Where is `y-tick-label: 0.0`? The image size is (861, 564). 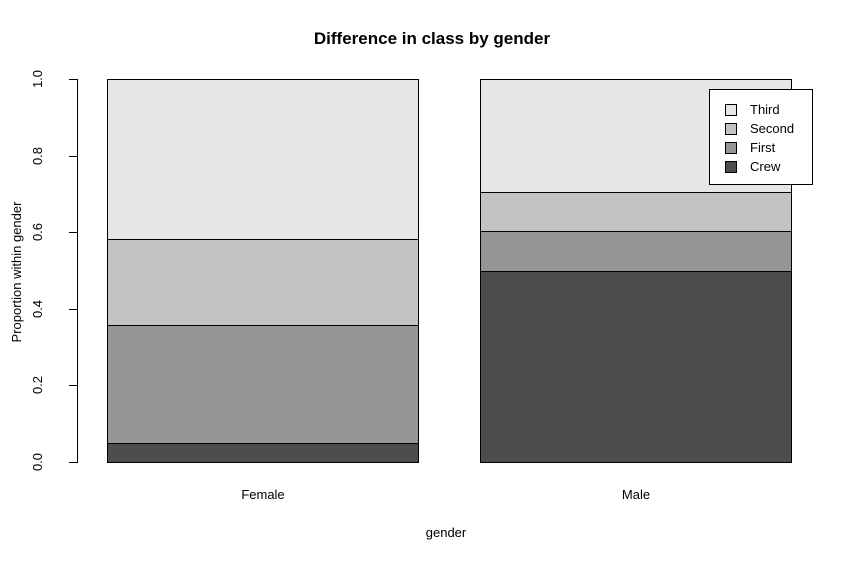 y-tick-label: 0.0 is located at coordinates (37, 462).